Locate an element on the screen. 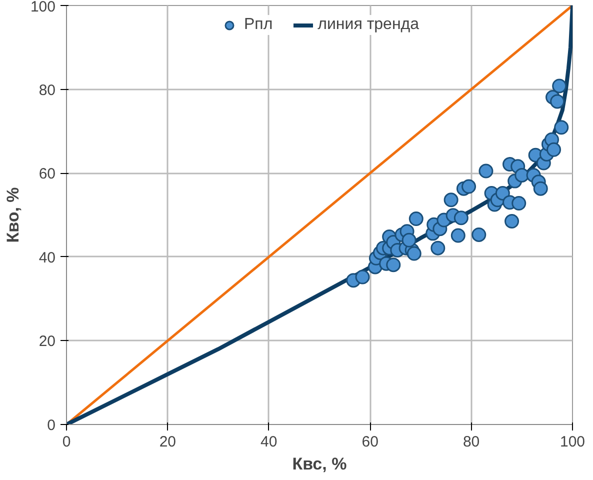 The height and width of the screenshot is (480, 593). legend-label: линия тренда is located at coordinates (369, 25).